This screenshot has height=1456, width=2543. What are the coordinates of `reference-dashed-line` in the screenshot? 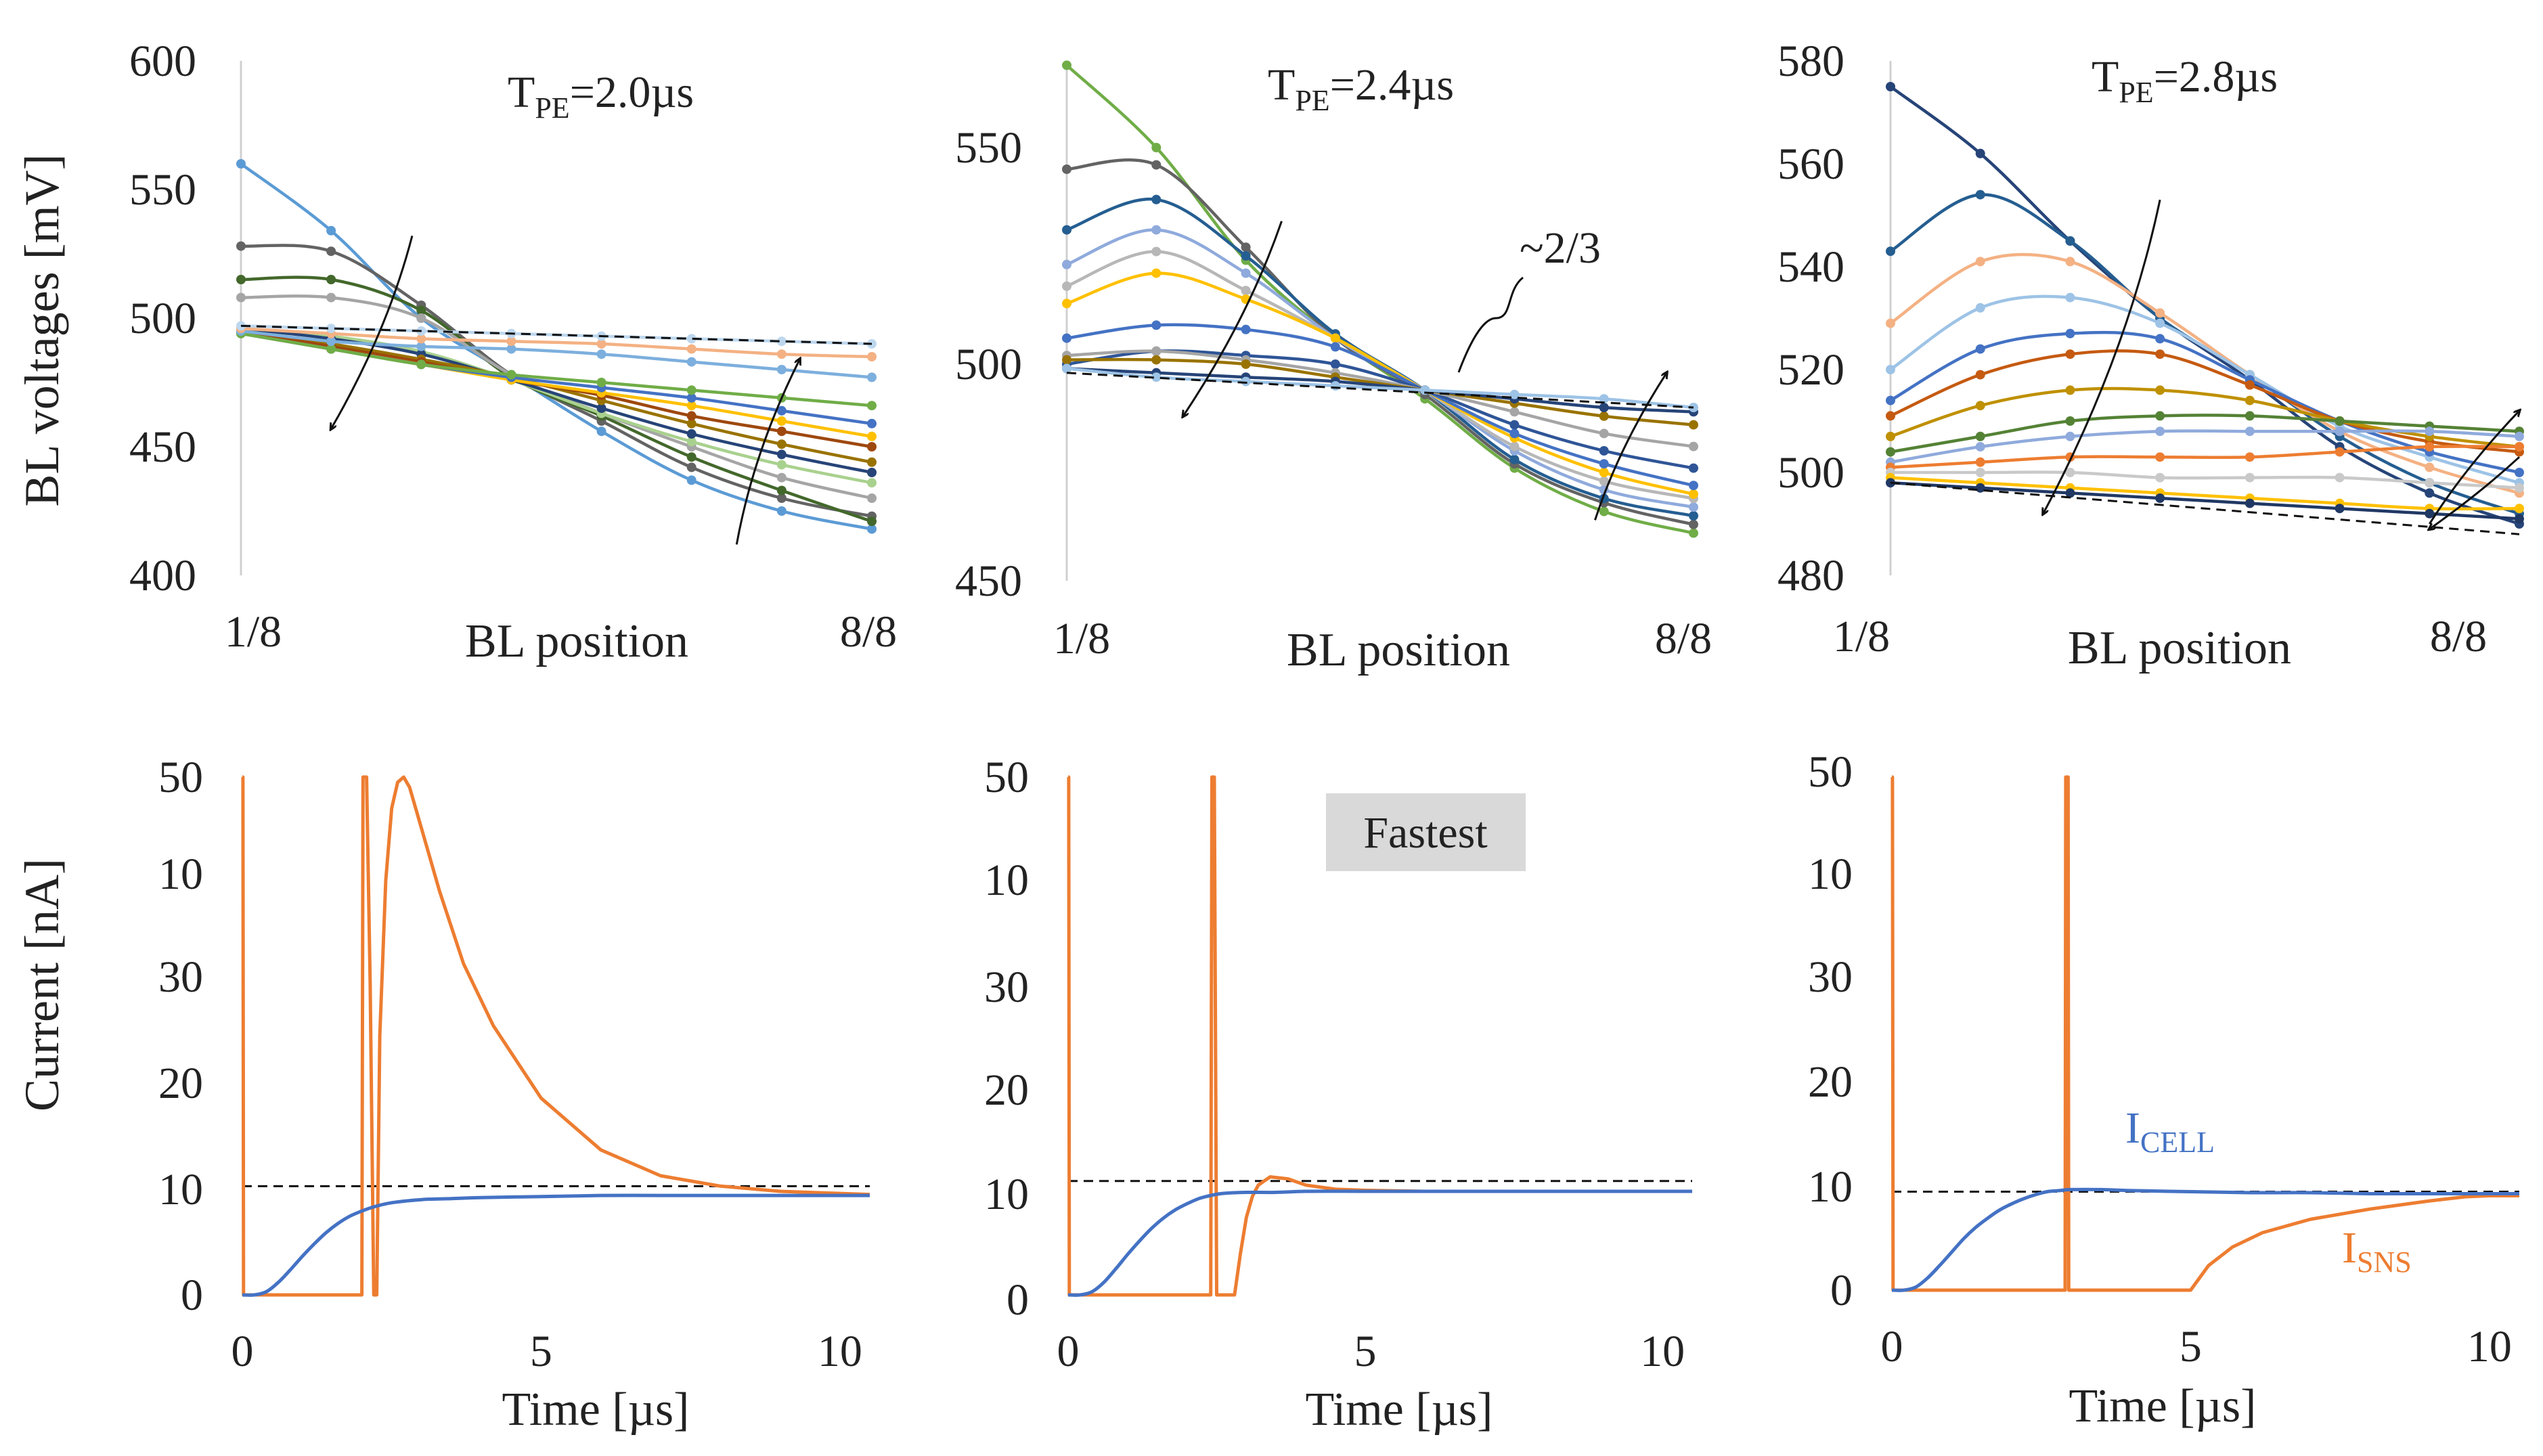 It's located at (2205, 508).